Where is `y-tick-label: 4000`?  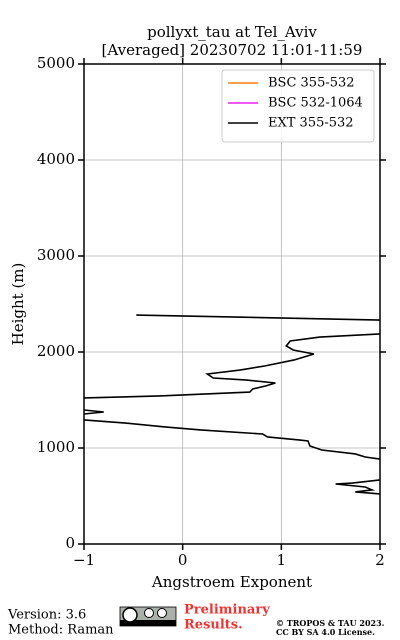
y-tick-label: 4000 is located at coordinates (56, 159).